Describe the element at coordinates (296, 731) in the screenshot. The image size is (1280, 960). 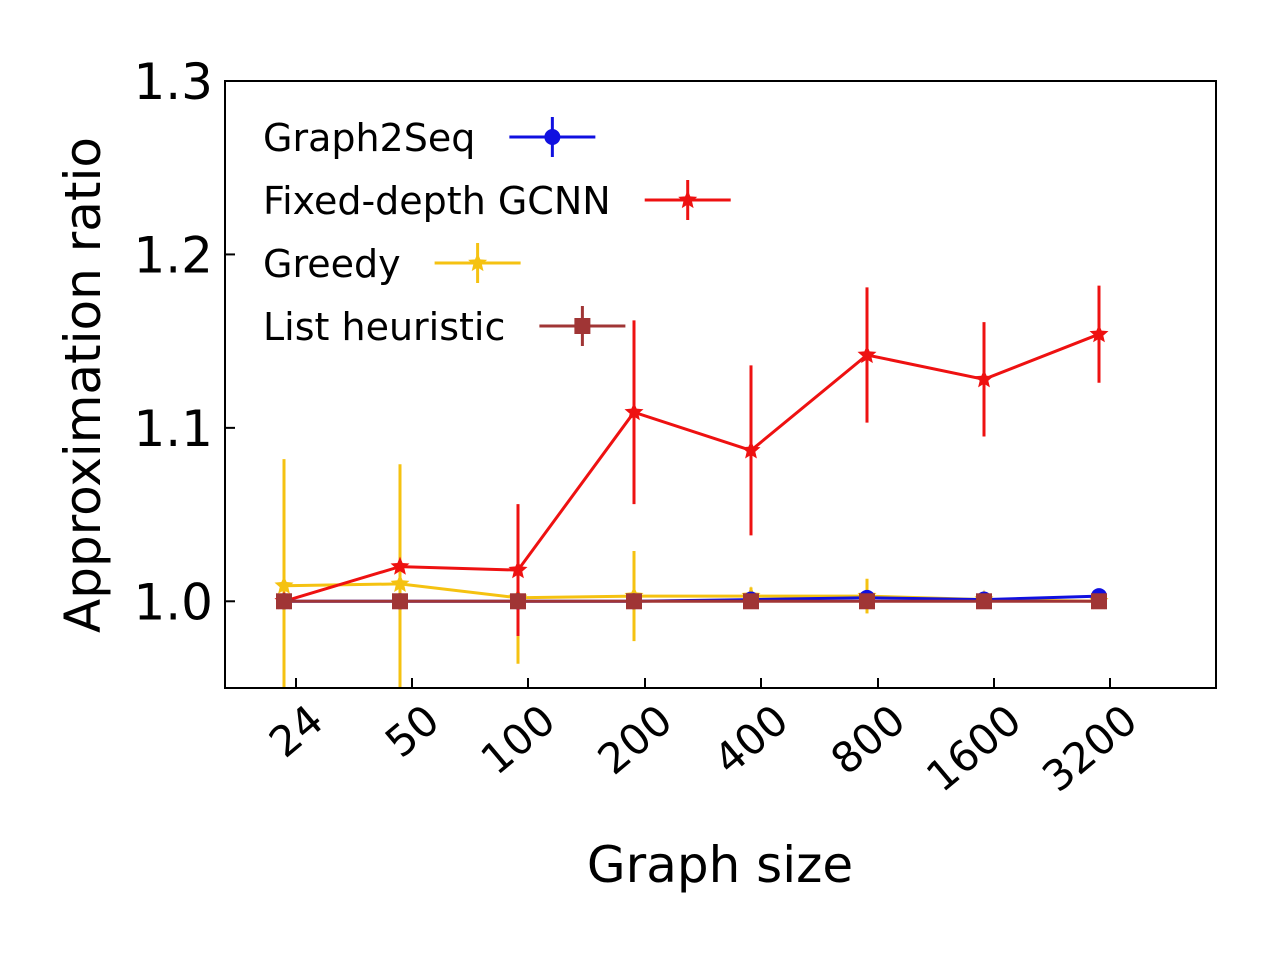
I see `x-tick-label: 24` at that location.